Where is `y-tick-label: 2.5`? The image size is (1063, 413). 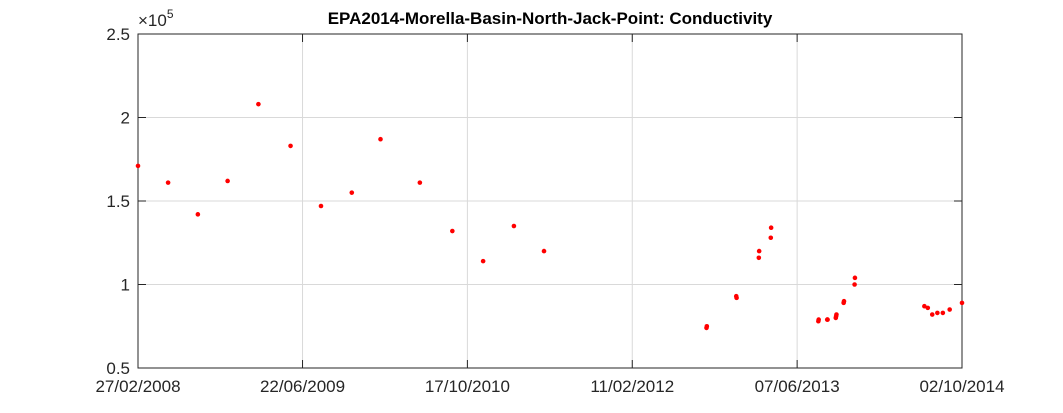 y-tick-label: 2.5 is located at coordinates (118, 34).